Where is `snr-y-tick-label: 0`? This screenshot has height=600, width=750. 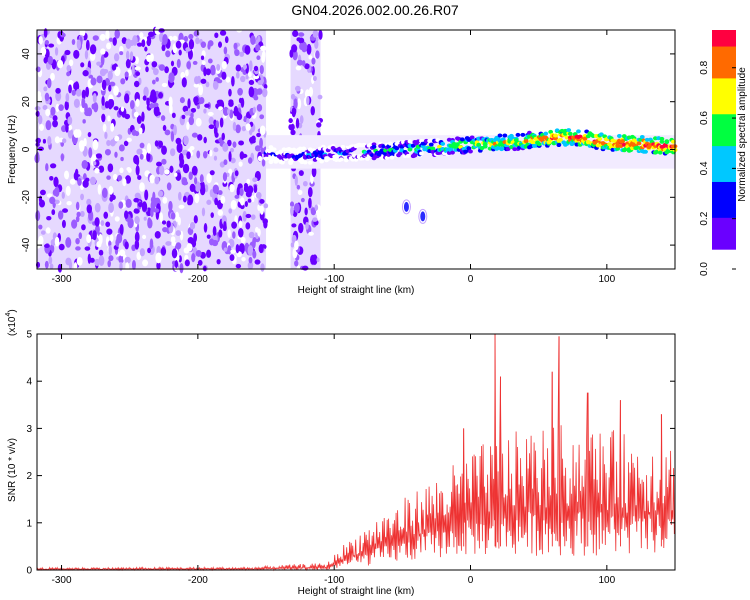
snr-y-tick-label: 0 is located at coordinates (29, 571).